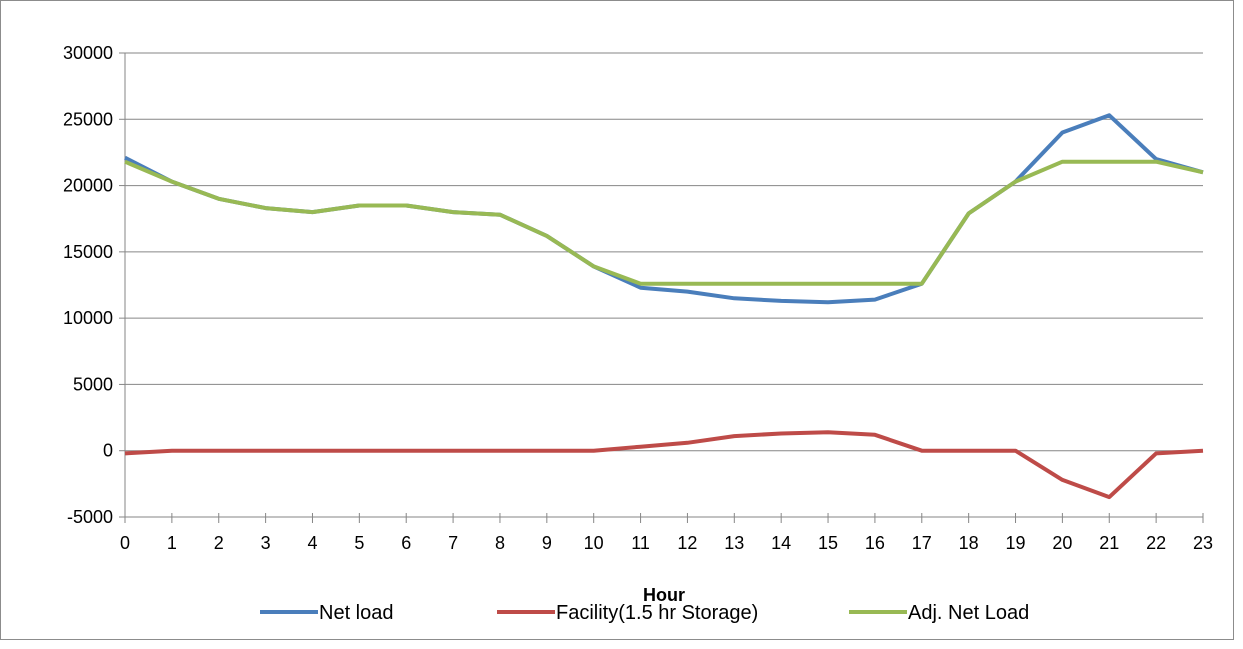 Image resolution: width=1243 pixels, height=649 pixels. Describe the element at coordinates (1062, 543) in the screenshot. I see `x-tick-label: 20` at that location.